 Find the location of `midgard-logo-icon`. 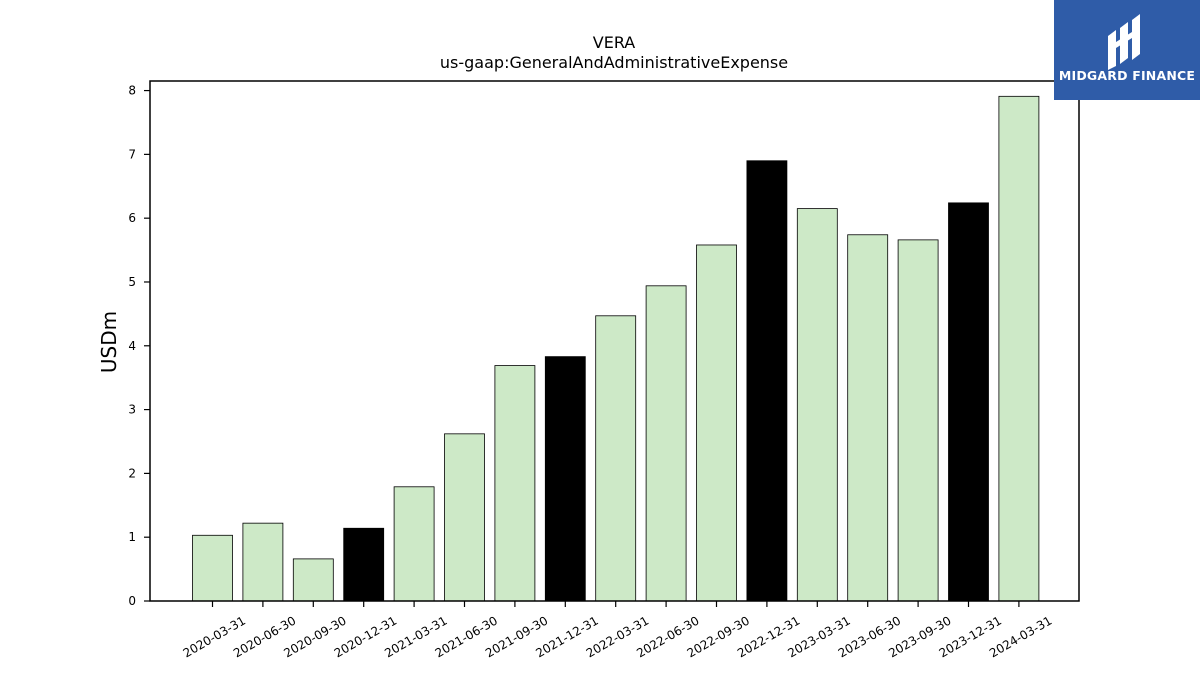

midgard-logo-icon is located at coordinates (1124, 42).